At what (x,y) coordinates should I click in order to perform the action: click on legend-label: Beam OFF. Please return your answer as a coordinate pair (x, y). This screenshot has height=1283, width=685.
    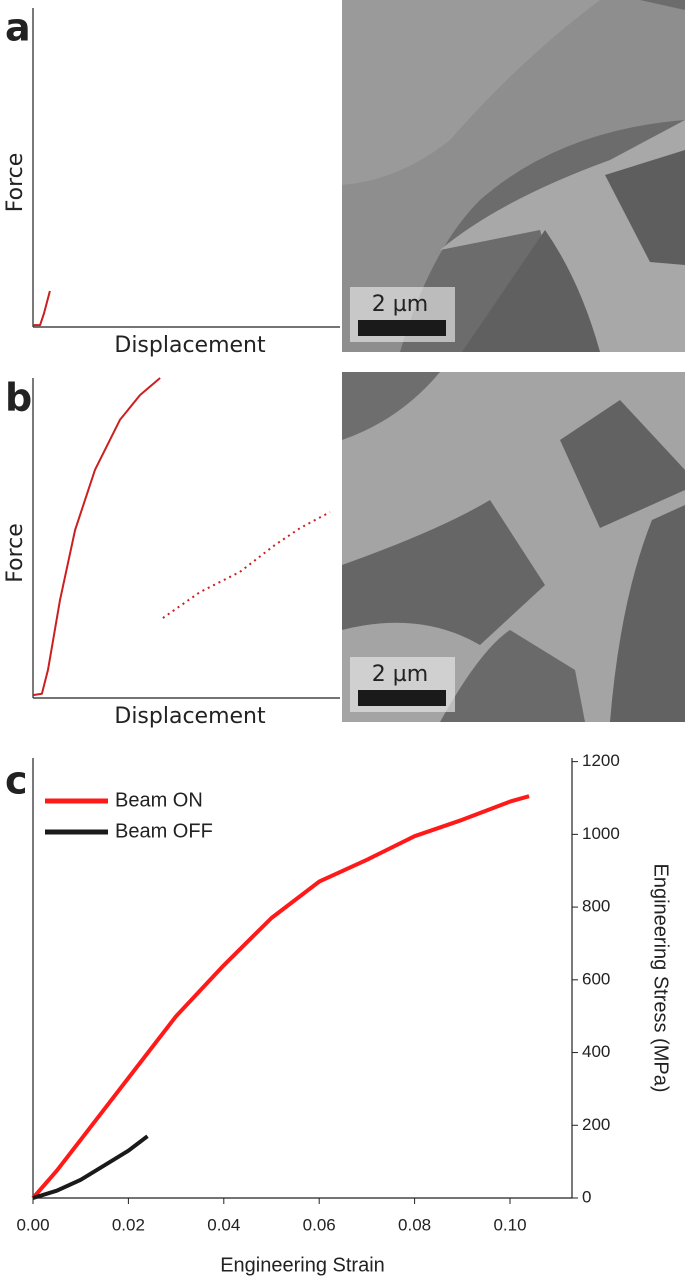
    Looking at the image, I should click on (164, 831).